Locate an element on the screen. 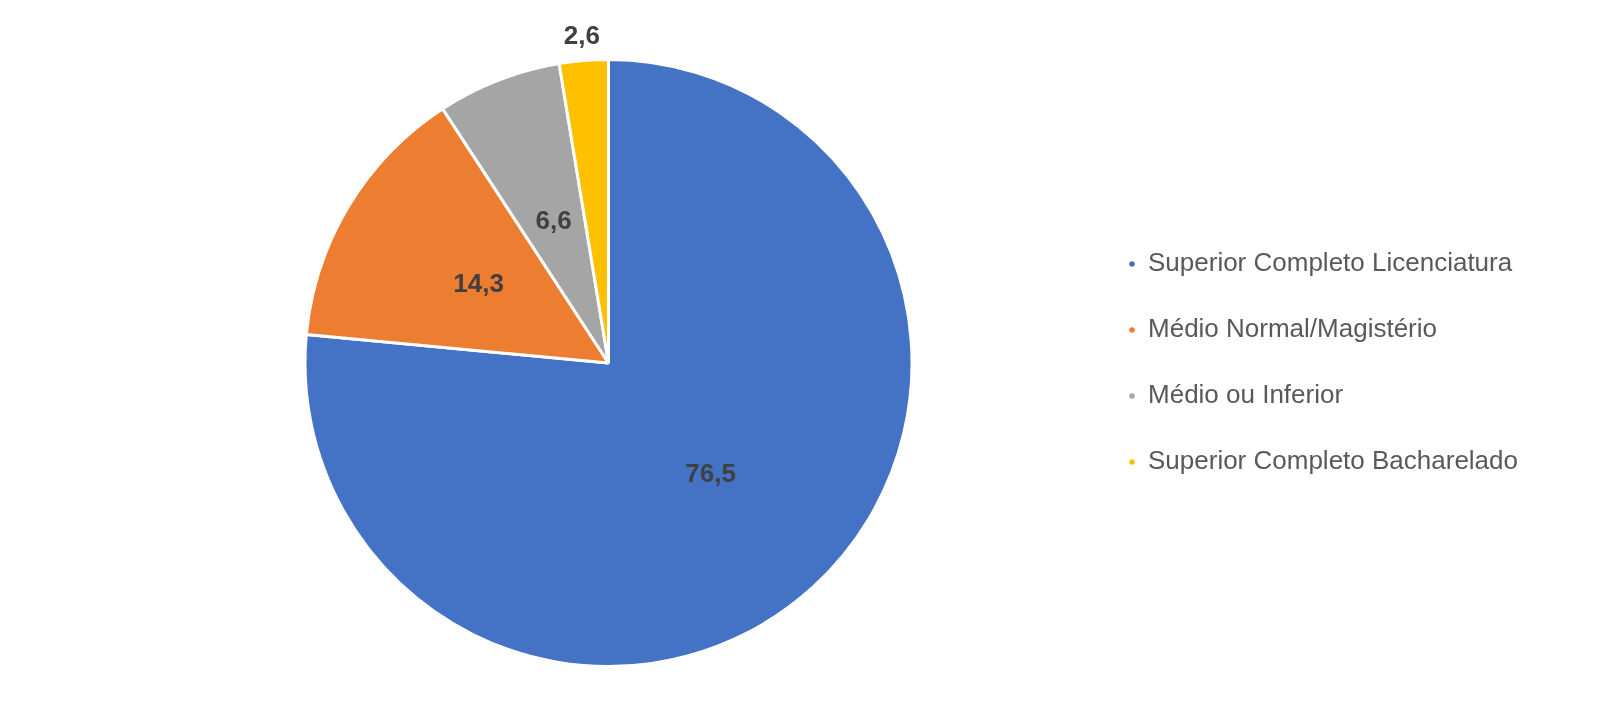  legend-label: Superior Completo Licenciatura is located at coordinates (1330, 262).